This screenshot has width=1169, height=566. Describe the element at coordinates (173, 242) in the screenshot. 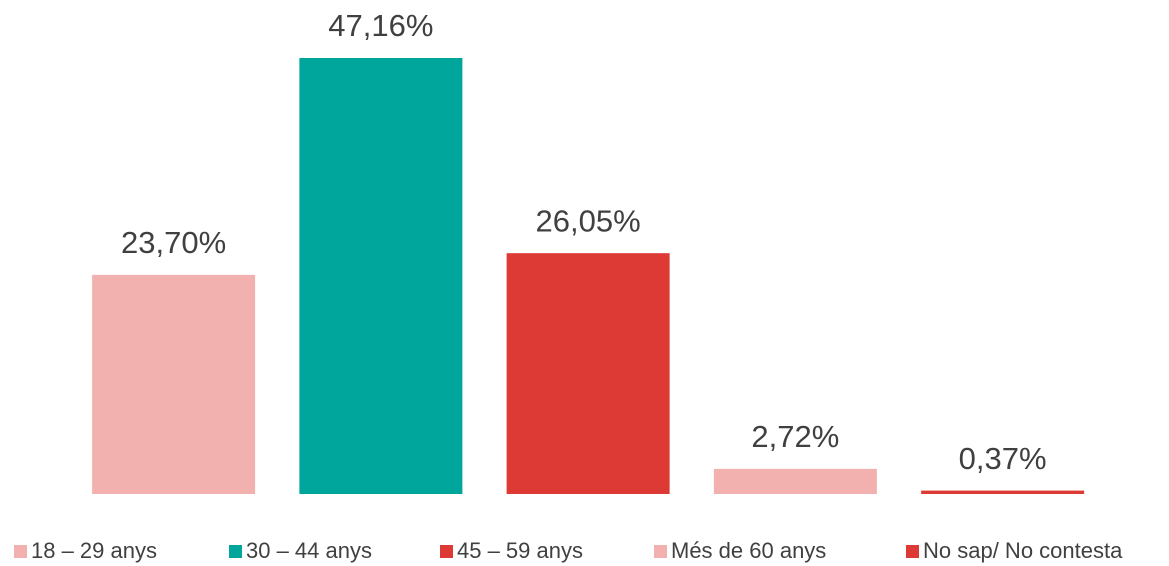

I see `value-label: 23,70%` at that location.